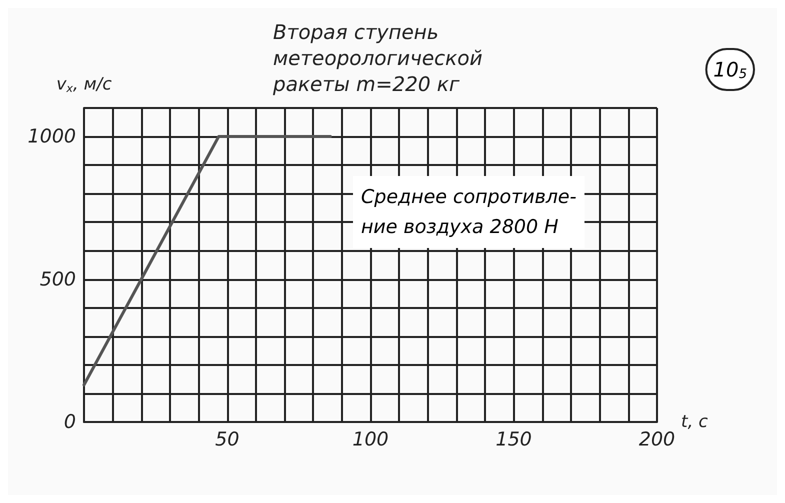  What do you see at coordinates (469, 212) in the screenshot?
I see `annotation: Среднее сопротивле- ние воздуха 2800 Н` at bounding box center [469, 212].